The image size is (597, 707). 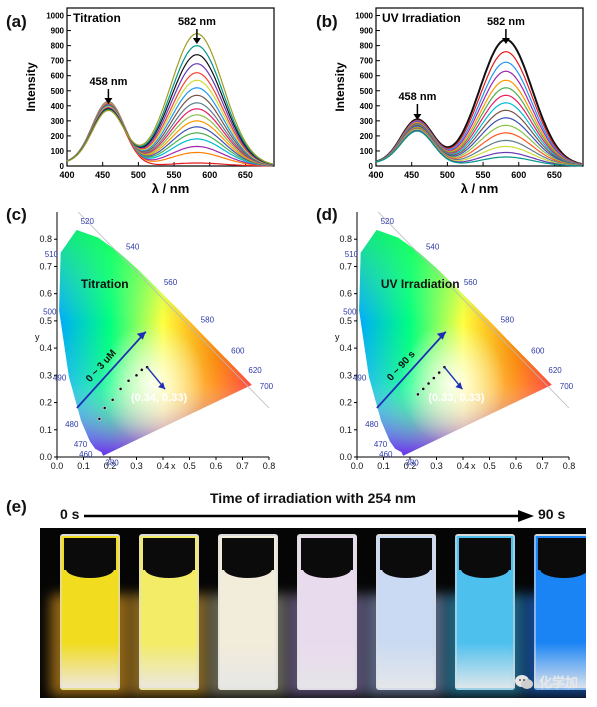 I want to click on wavelength-label: 620, so click(x=255, y=370).